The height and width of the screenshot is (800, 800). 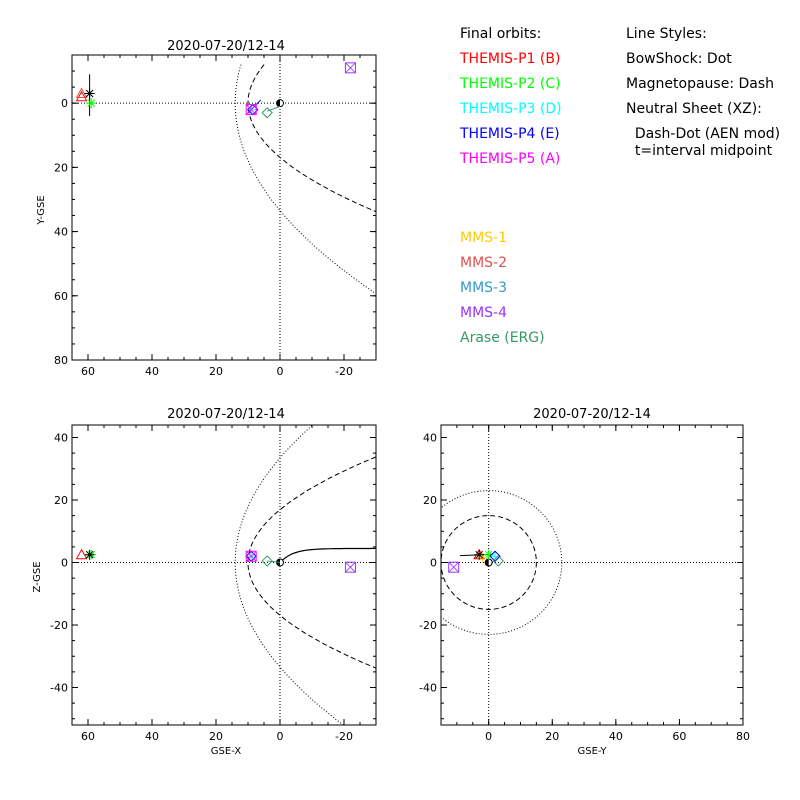 What do you see at coordinates (226, 414) in the screenshot?
I see `panel-xz-title: 2020-07-20/12-14` at bounding box center [226, 414].